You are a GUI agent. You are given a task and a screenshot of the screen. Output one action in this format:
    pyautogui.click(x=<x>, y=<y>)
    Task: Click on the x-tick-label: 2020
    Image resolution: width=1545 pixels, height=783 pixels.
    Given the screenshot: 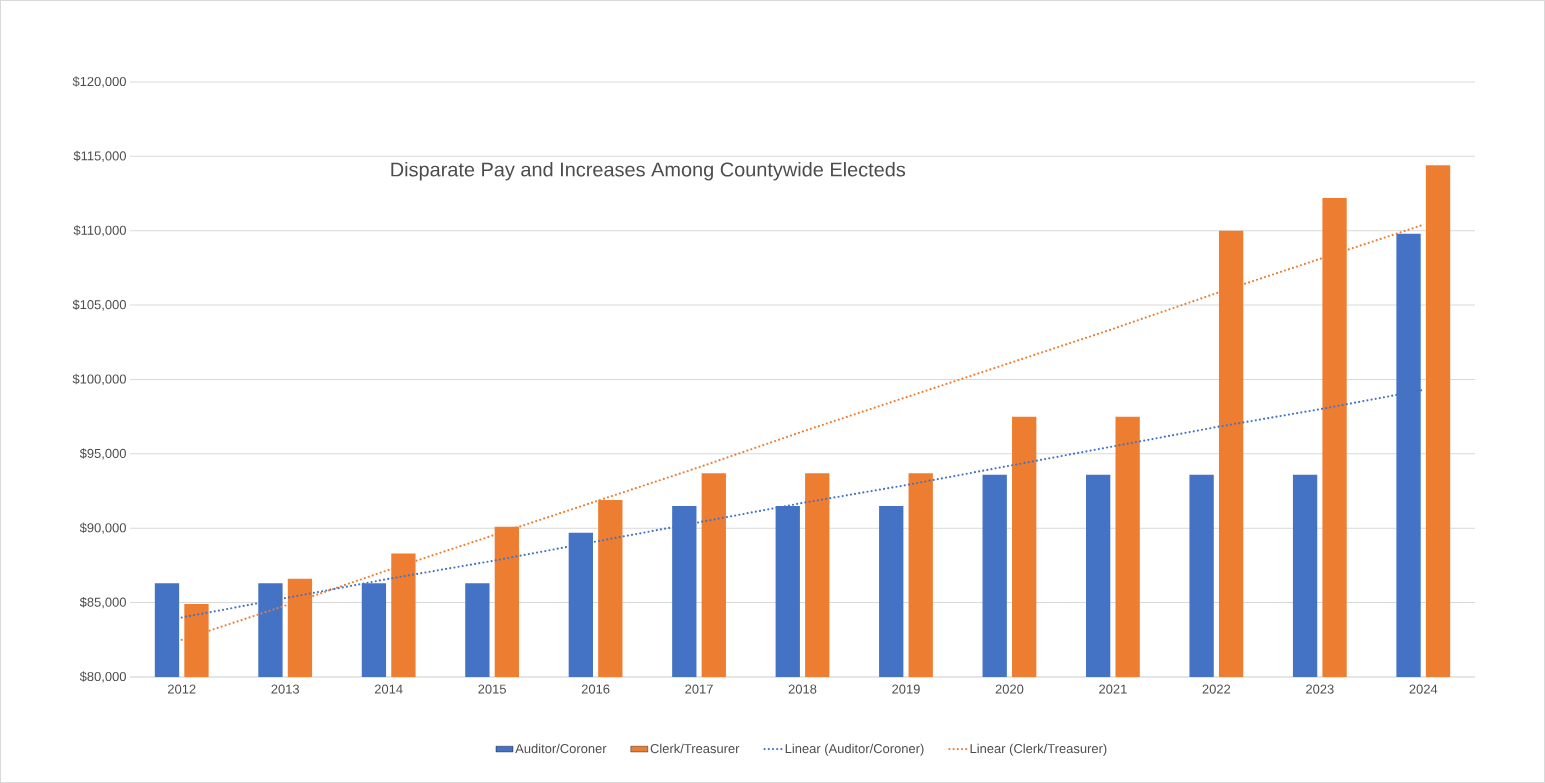 What is the action you would take?
    pyautogui.click(x=1009, y=689)
    